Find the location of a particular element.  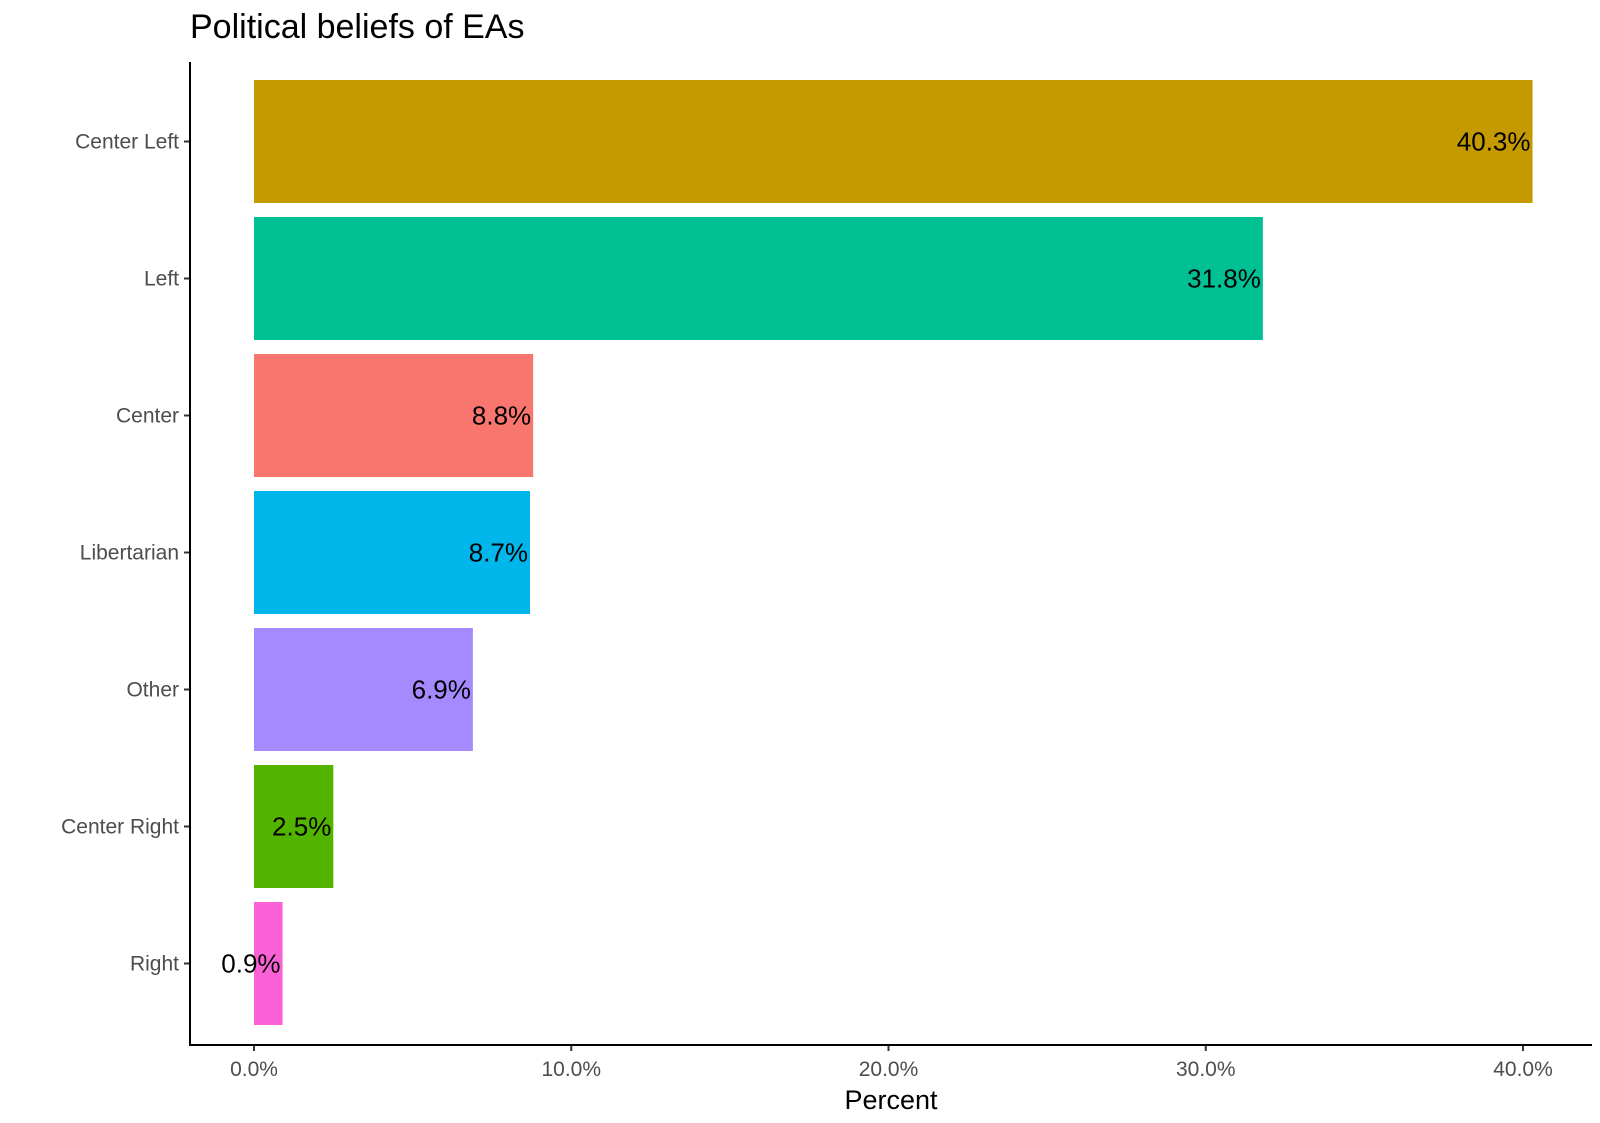

bar-center-left is located at coordinates (893, 141).